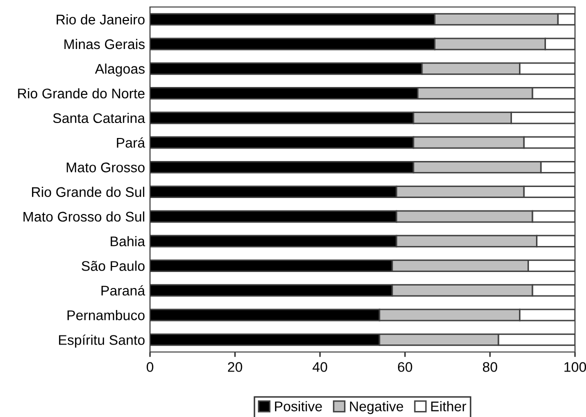 This screenshot has width=586, height=417. What do you see at coordinates (490, 367) in the screenshot?
I see `x-tick-label: 80` at bounding box center [490, 367].